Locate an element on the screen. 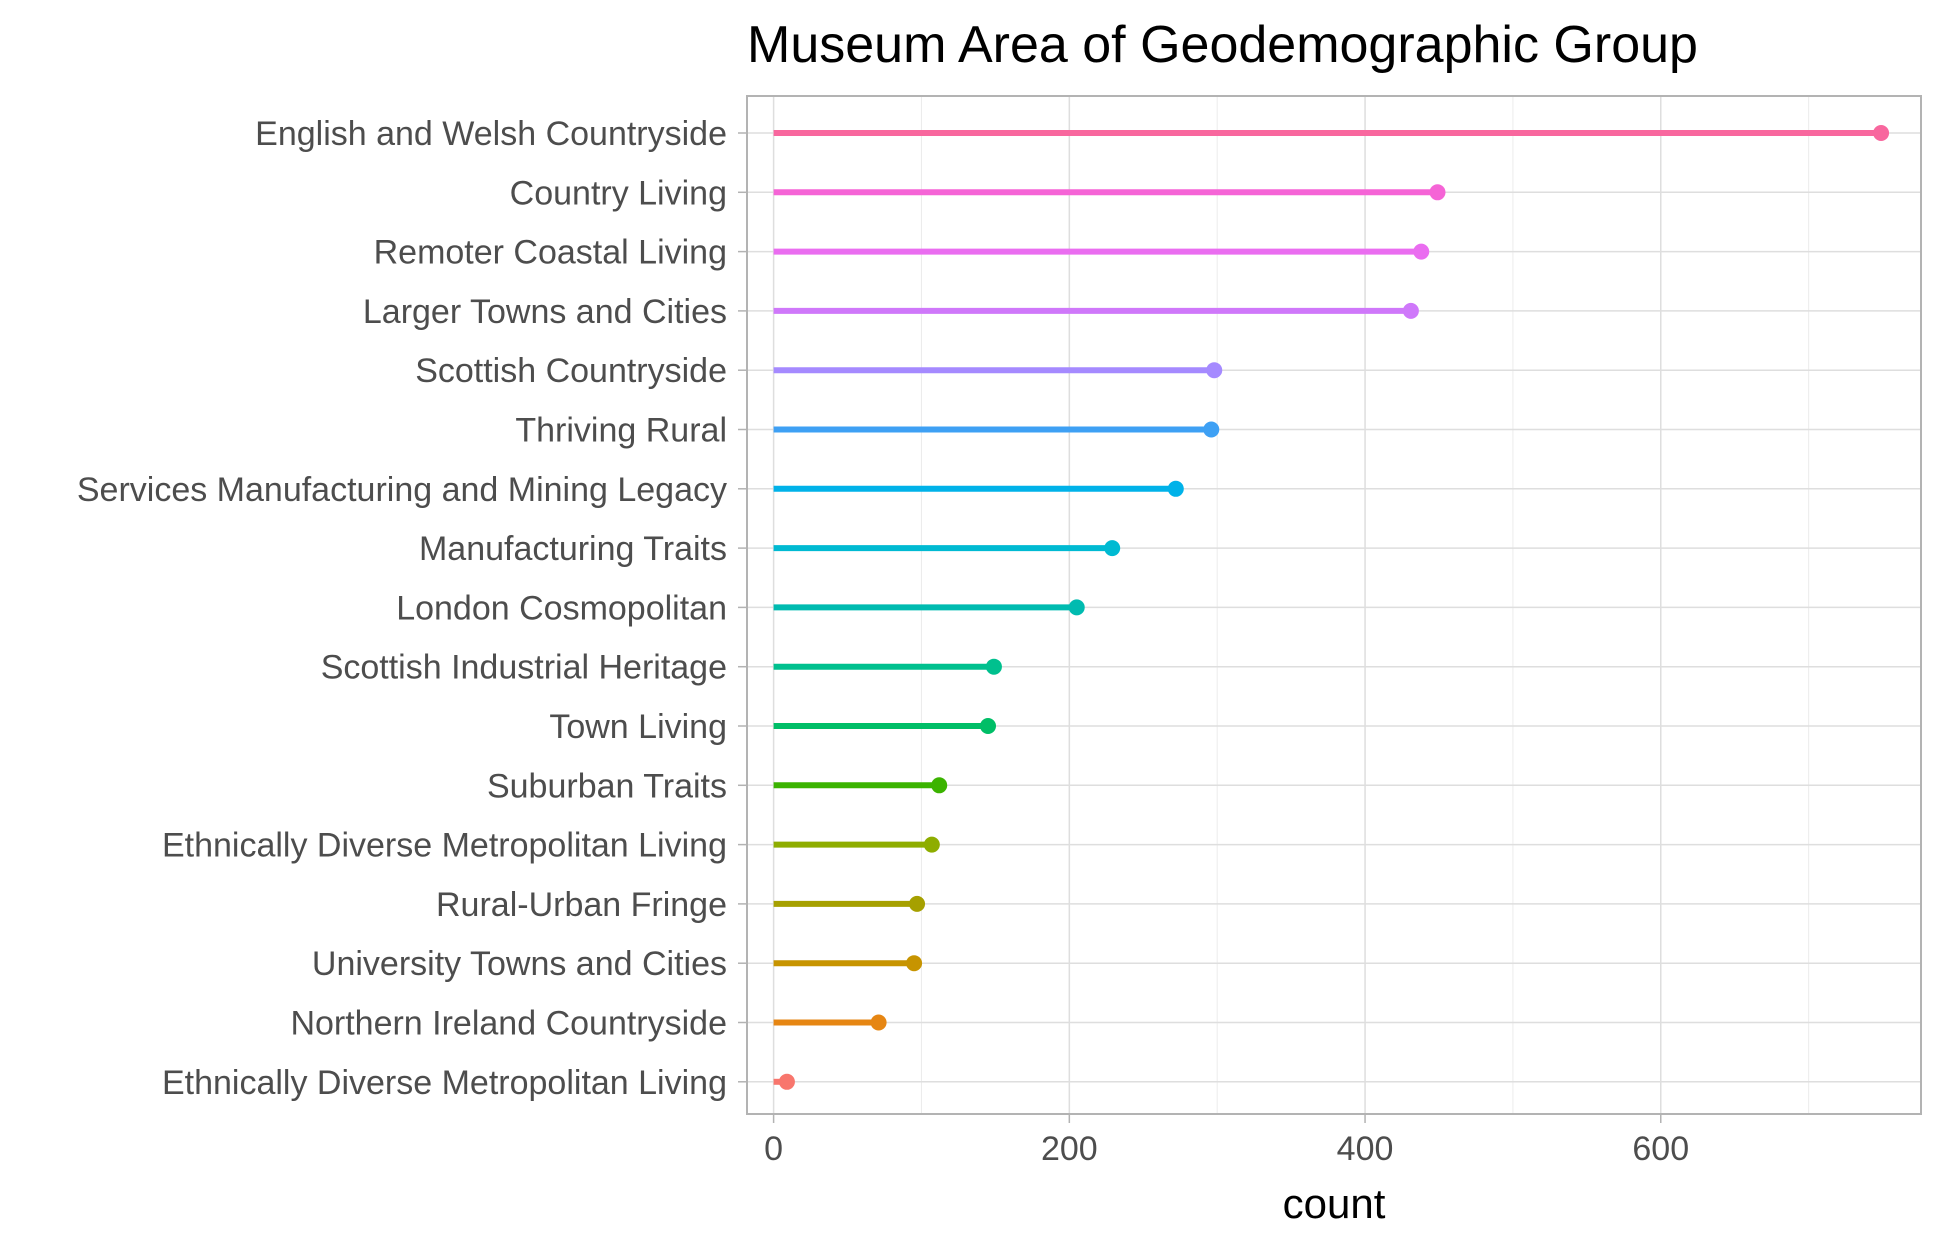 The height and width of the screenshot is (1245, 1937). x-tick-label: 0 is located at coordinates (773, 1149).